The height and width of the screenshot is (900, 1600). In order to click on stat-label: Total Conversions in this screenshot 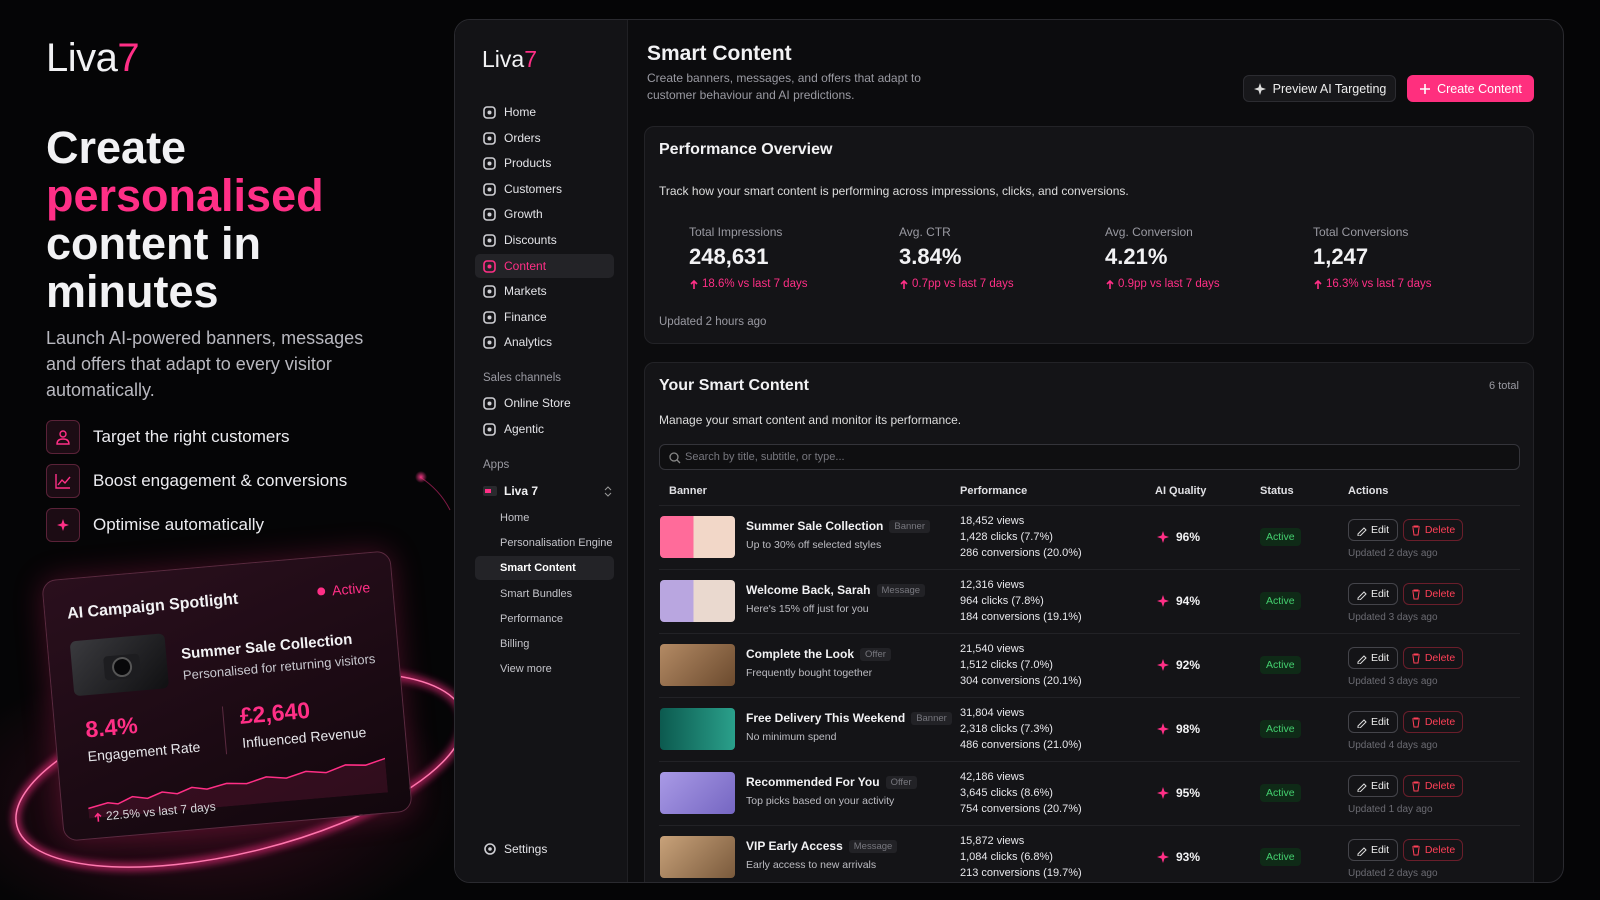, I will do `click(1361, 232)`.